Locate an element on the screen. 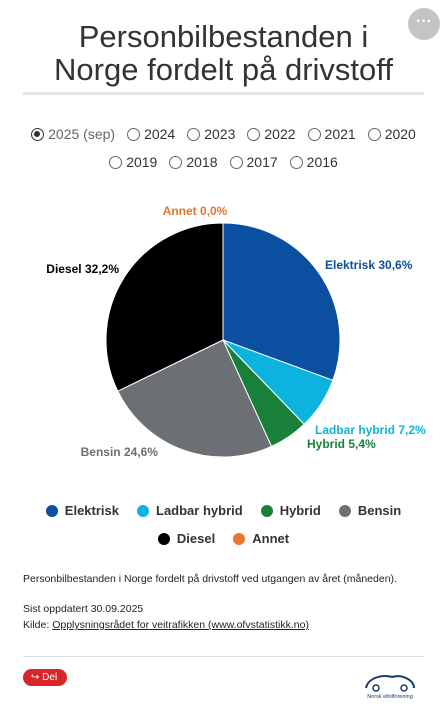 The width and height of the screenshot is (447, 720). legend-item: Annet is located at coordinates (261, 538).